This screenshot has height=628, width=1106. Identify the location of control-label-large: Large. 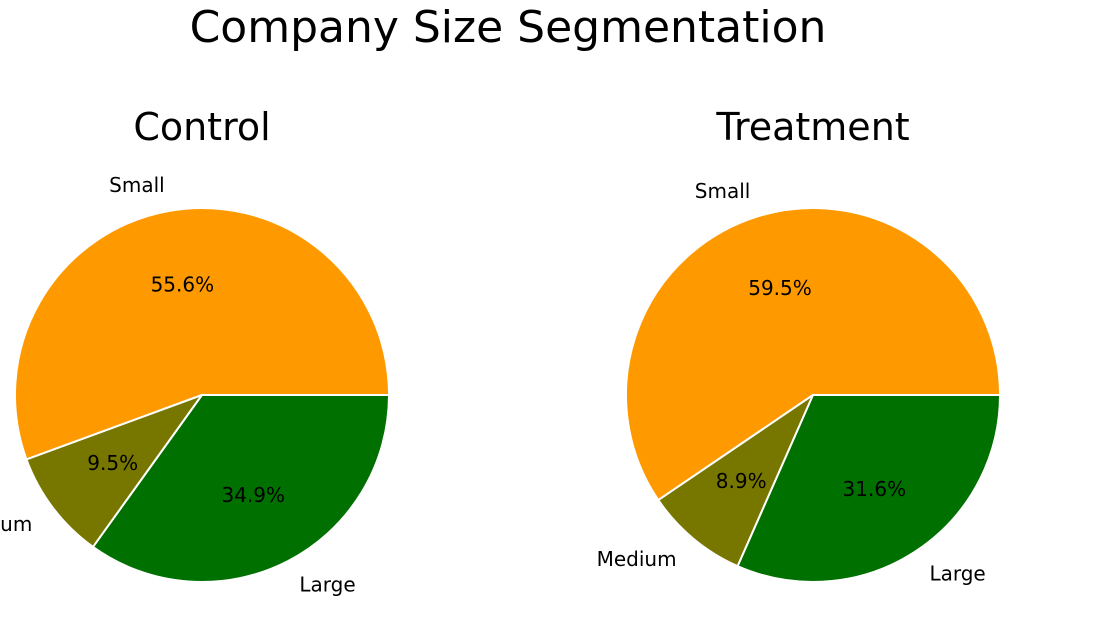
(327, 585).